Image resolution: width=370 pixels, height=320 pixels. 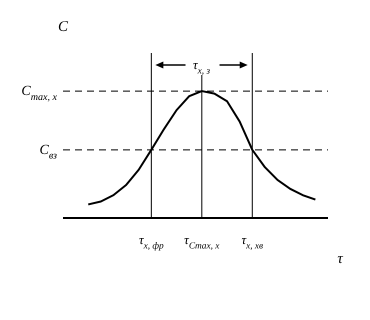 What do you see at coordinates (48, 152) in the screenshot?
I see `ref-line-label: C$_{вз}$` at bounding box center [48, 152].